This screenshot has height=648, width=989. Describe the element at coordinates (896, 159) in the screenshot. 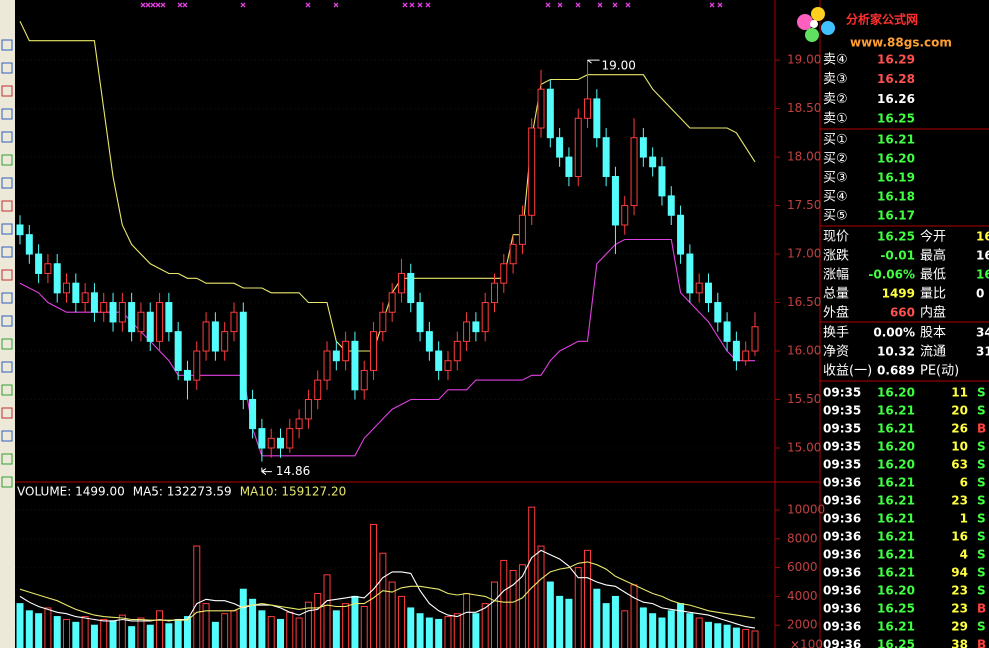

I see `order-price: 16.20` at that location.